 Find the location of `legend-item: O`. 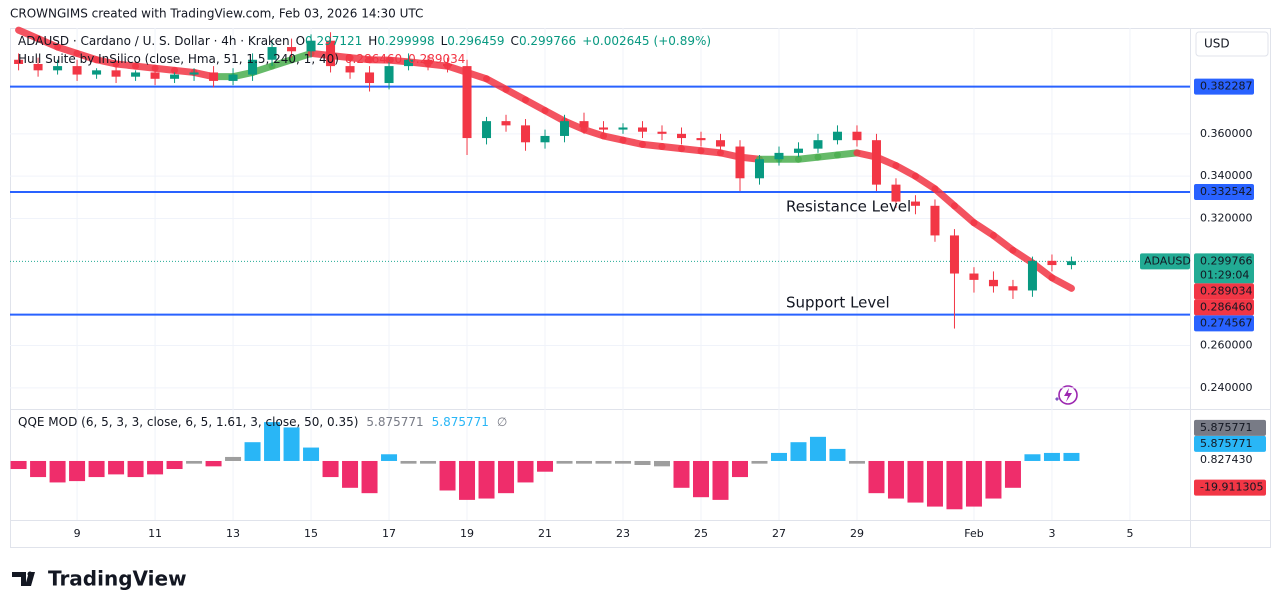

legend-item: O is located at coordinates (300, 41).